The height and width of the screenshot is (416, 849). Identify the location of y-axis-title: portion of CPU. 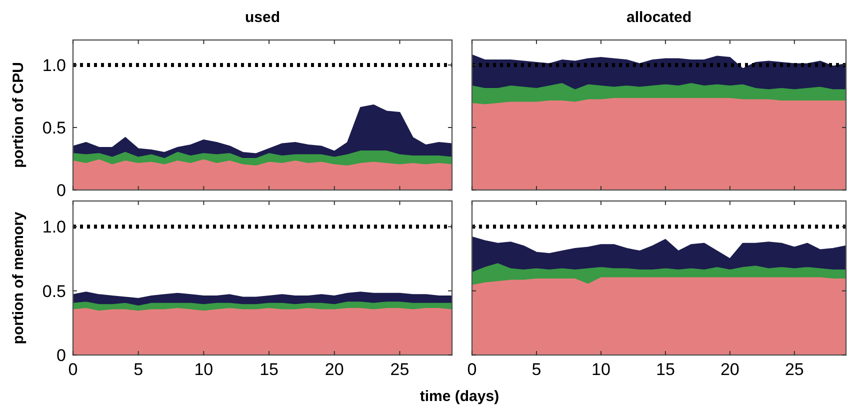
(18, 115).